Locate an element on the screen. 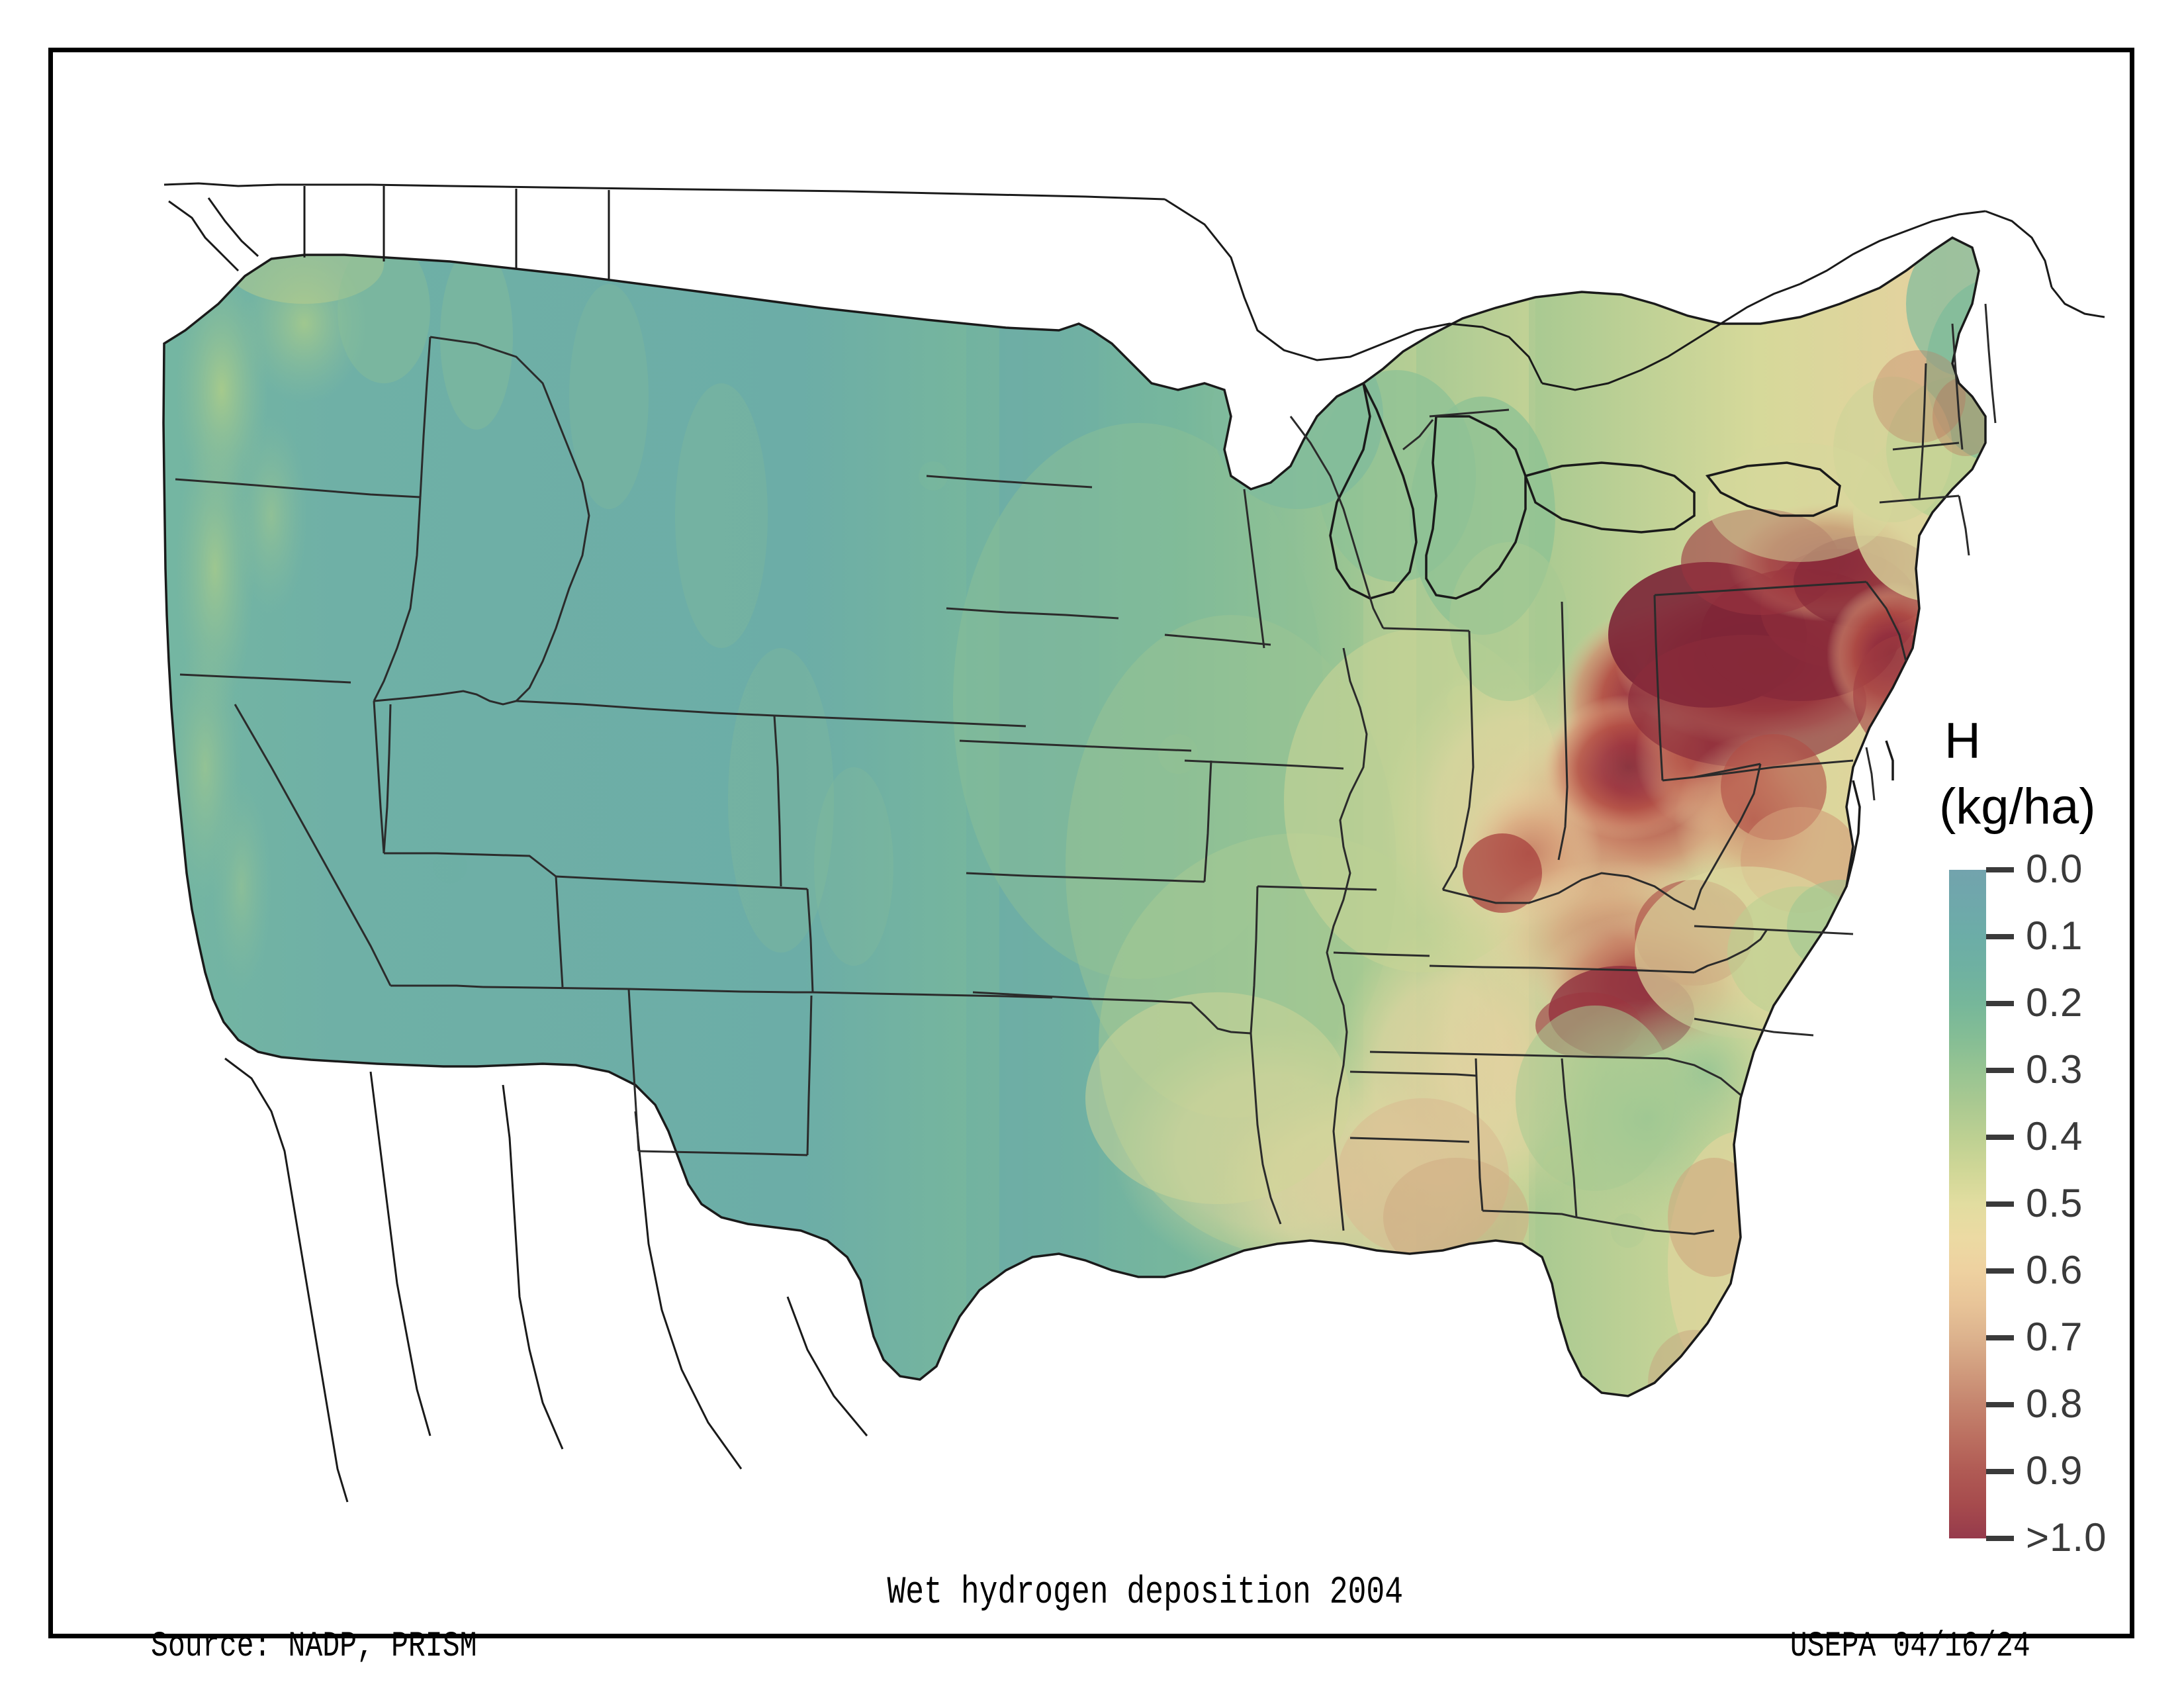  tick-label: 0.1 is located at coordinates (2054, 936).